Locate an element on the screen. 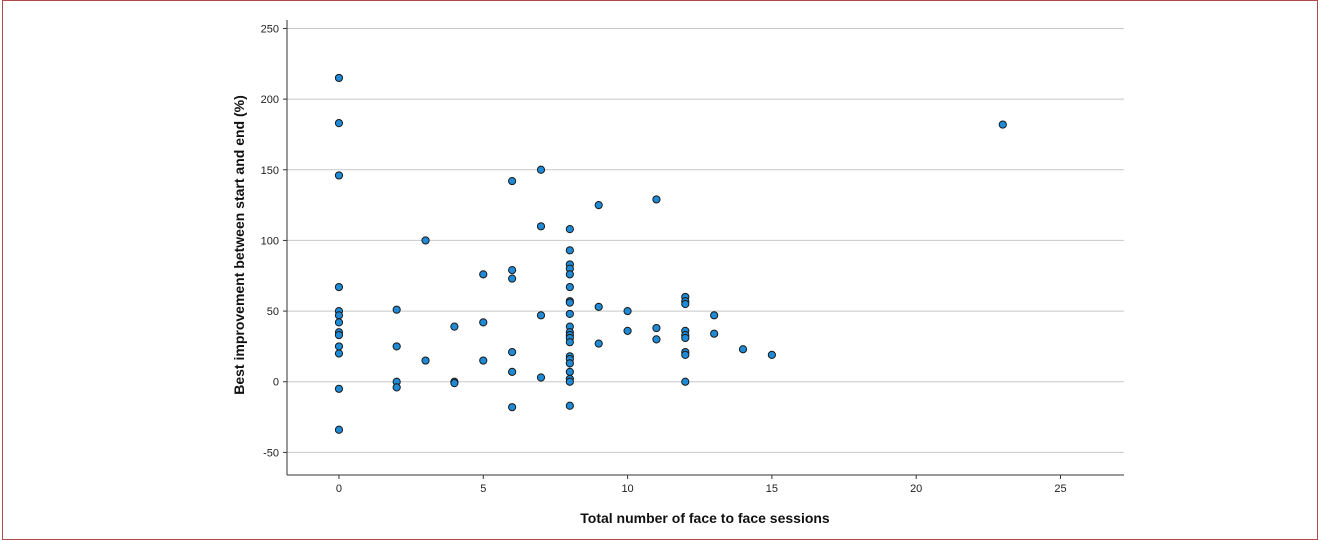 This screenshot has width=1320, height=540. y-tick-label: 100 is located at coordinates (270, 241).